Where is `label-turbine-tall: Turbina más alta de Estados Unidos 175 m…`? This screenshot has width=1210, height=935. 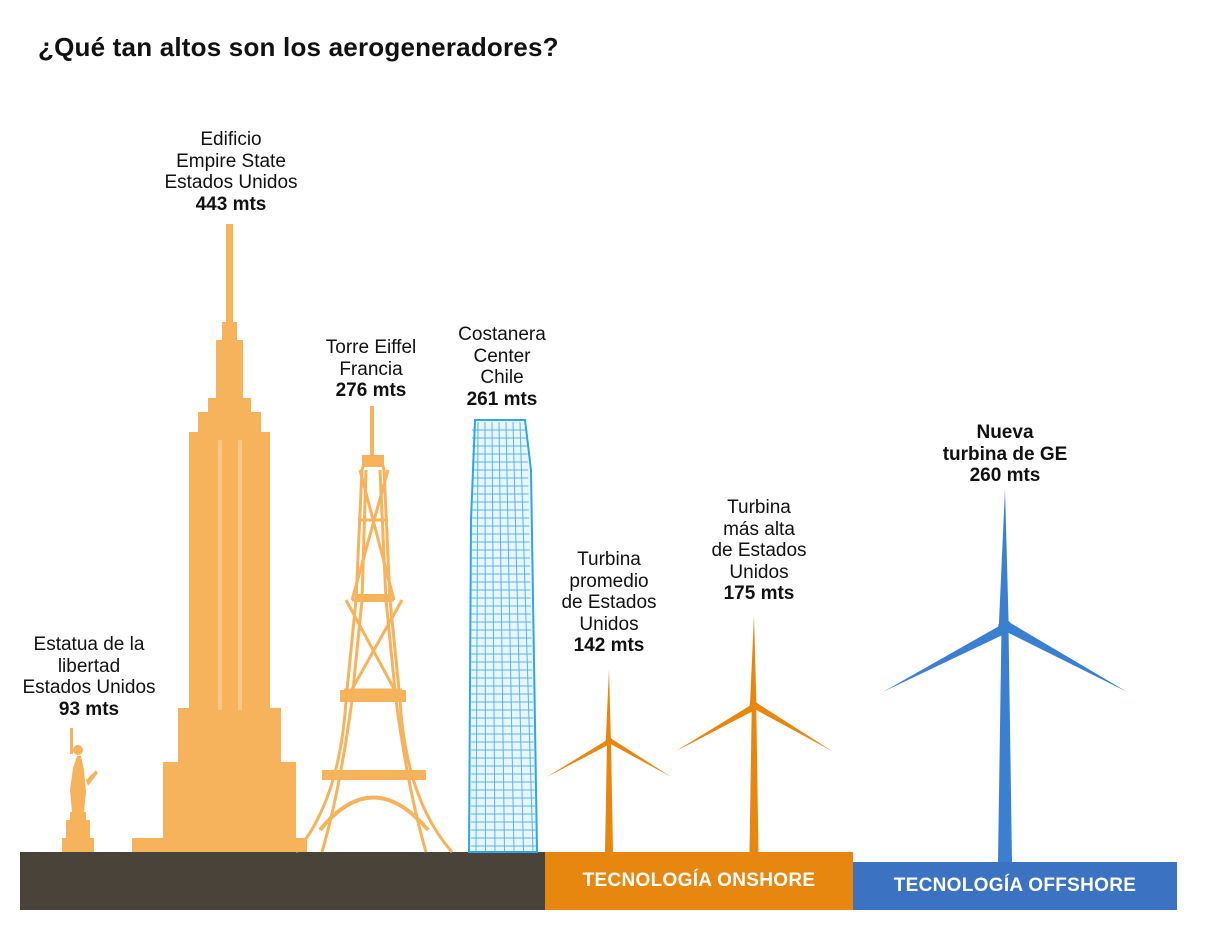 label-turbine-tall: Turbina más alta de Estados Unidos 175 m… is located at coordinates (759, 550).